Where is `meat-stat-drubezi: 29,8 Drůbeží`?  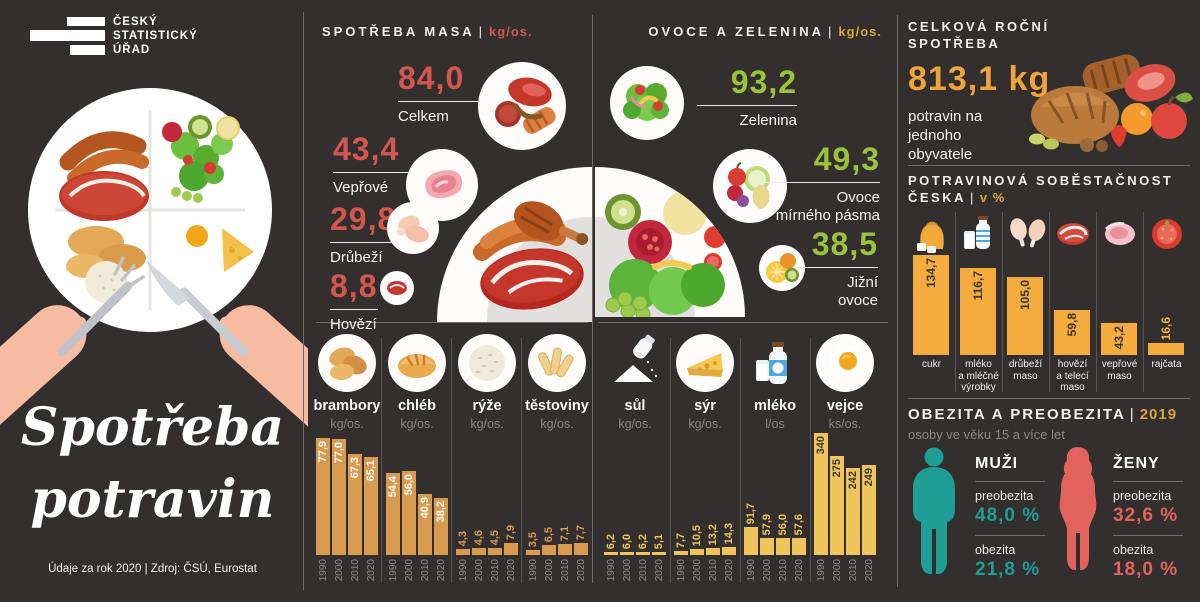
meat-stat-drubezi: 29,8 Drůbeží is located at coordinates (362, 235).